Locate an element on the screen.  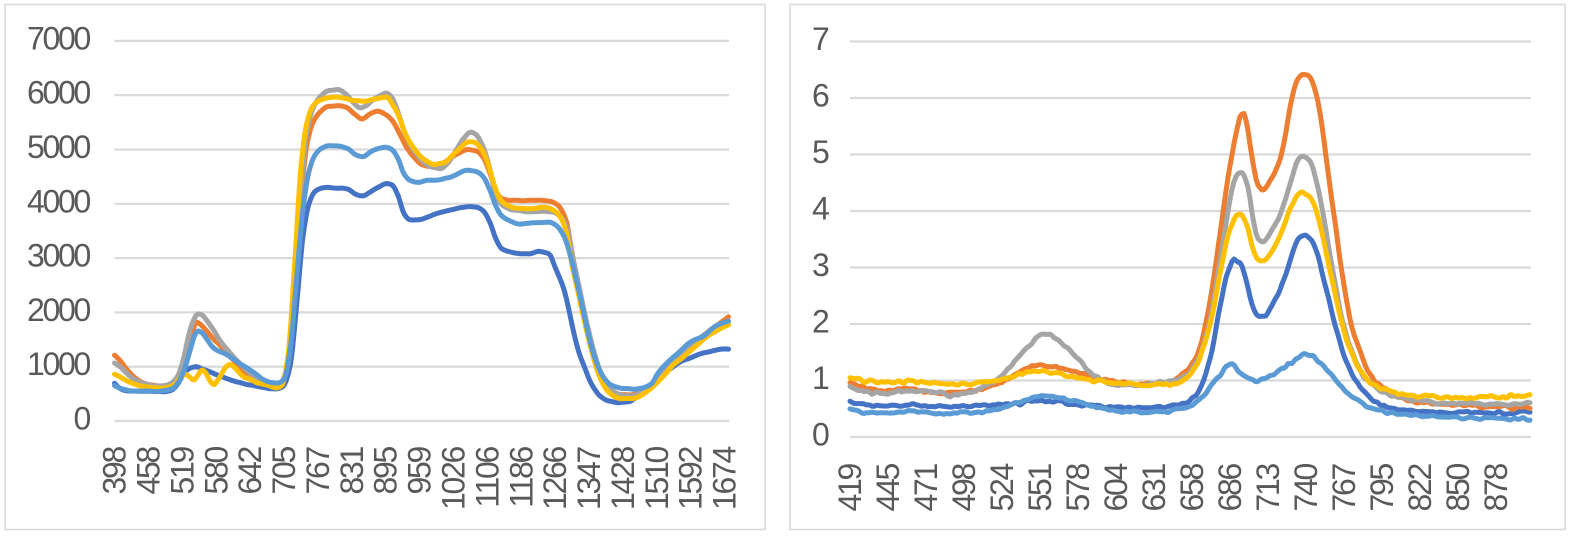
svg-text: 642 is located at coordinates (250, 471).